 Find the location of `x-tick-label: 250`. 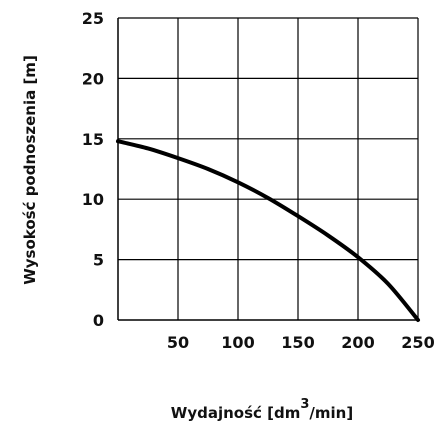

x-tick-label: 250 is located at coordinates (417, 342).